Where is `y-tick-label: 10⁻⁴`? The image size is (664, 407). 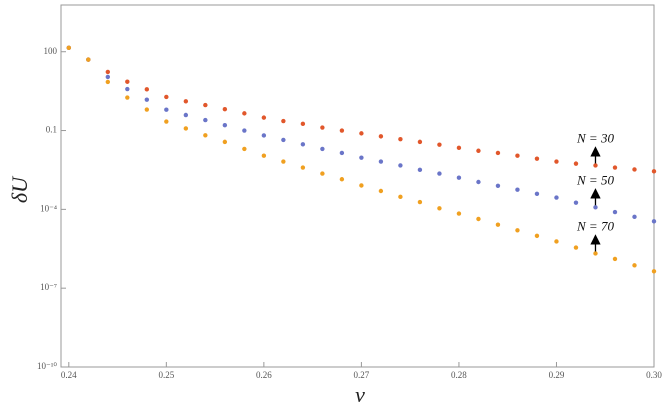 y-tick-label: 10⁻⁴ is located at coordinates (48, 208).